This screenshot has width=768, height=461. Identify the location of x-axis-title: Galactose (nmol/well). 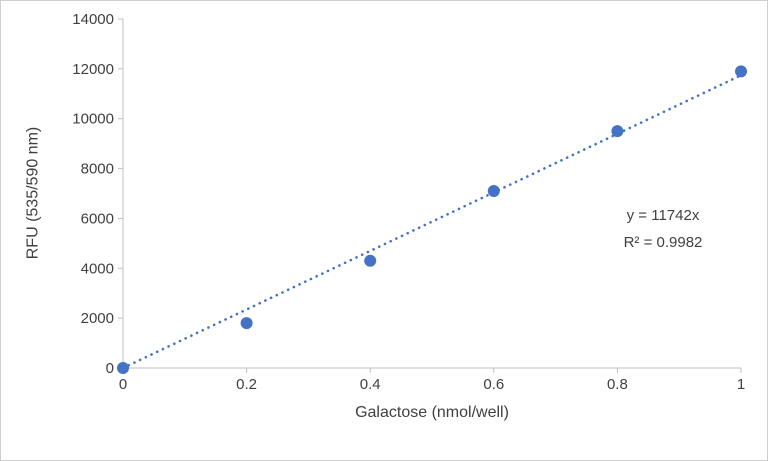
(432, 412).